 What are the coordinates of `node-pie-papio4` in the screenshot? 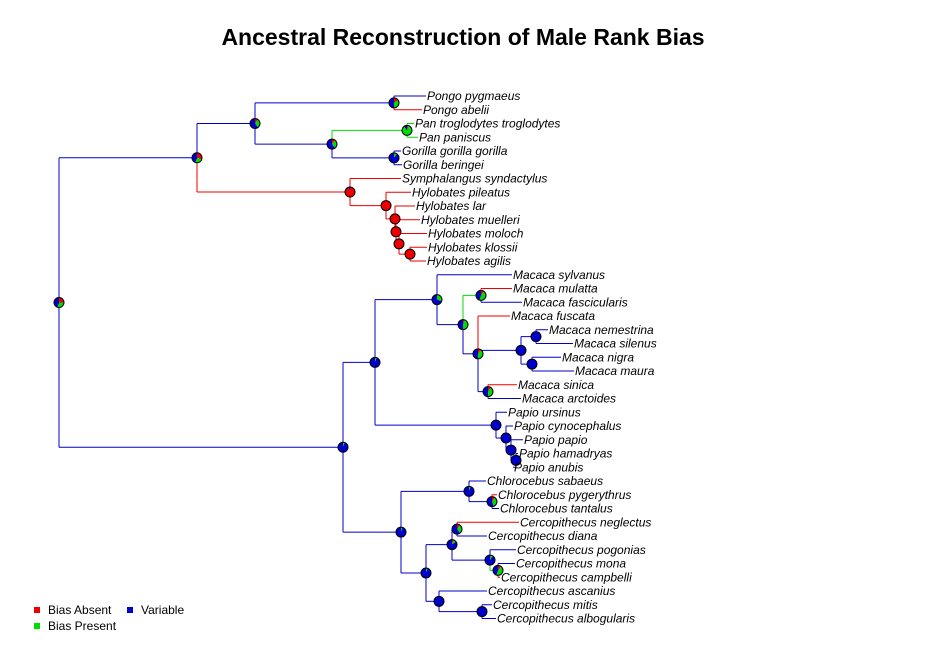 It's located at (516, 460).